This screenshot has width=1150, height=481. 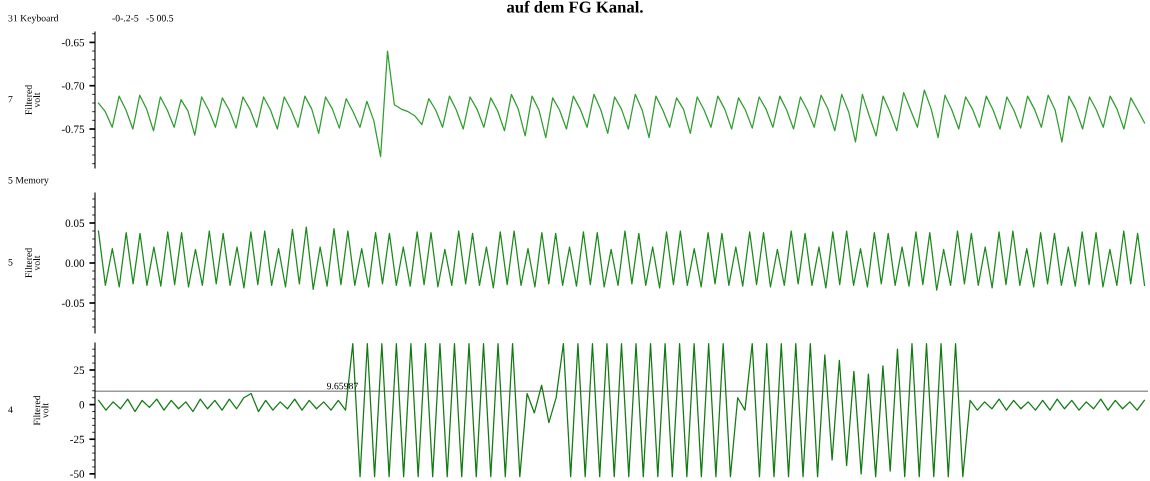 I want to click on text: 5, so click(x=10, y=262).